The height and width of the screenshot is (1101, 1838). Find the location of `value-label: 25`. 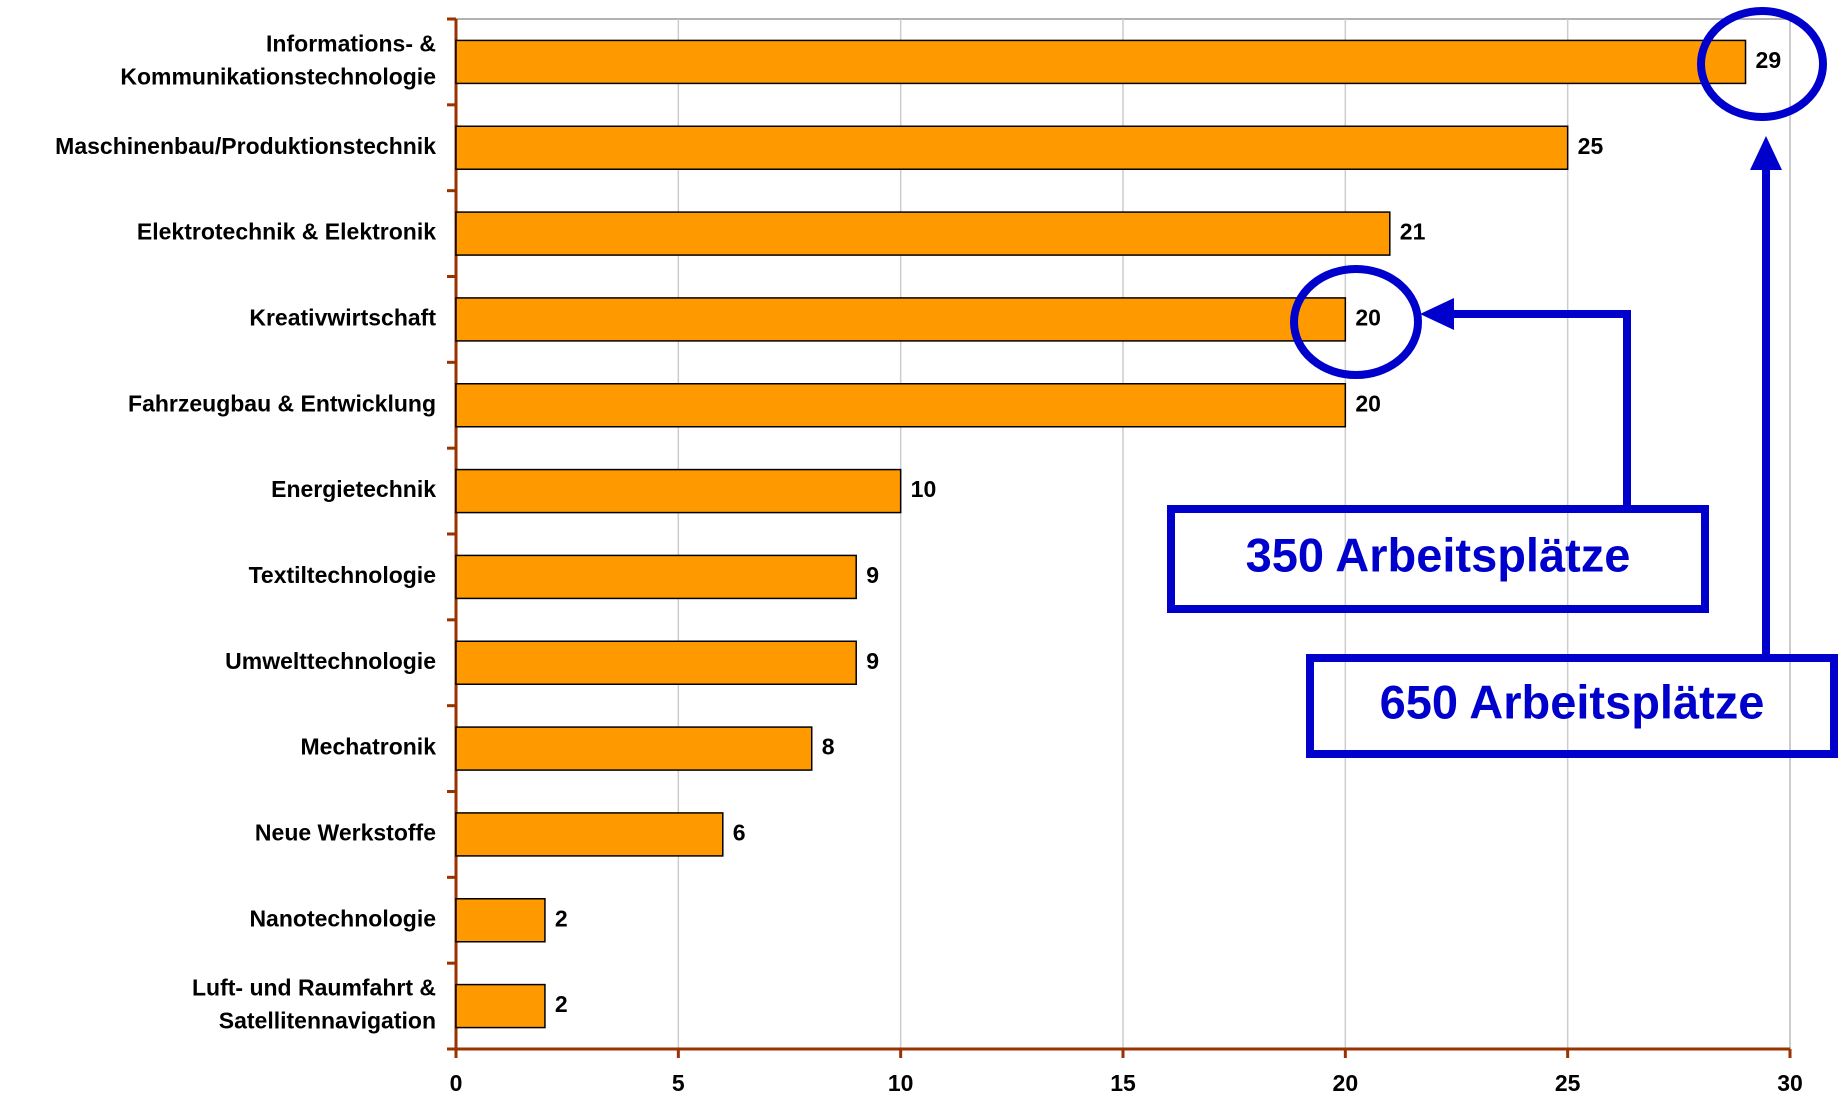

value-label: 25 is located at coordinates (1591, 146).